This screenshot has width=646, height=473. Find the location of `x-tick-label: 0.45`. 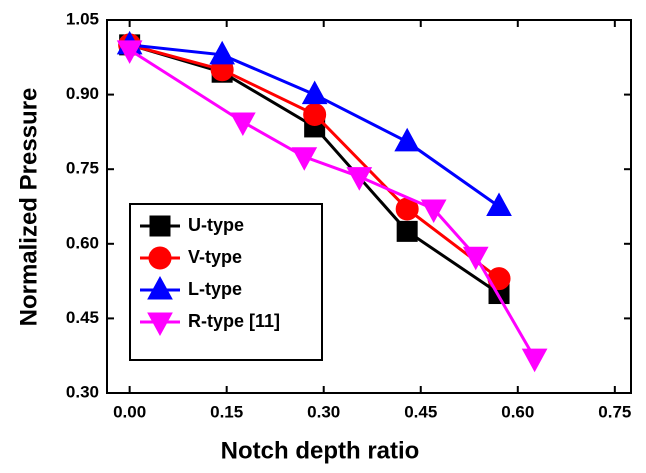

x-tick-label: 0.45 is located at coordinates (420, 411).